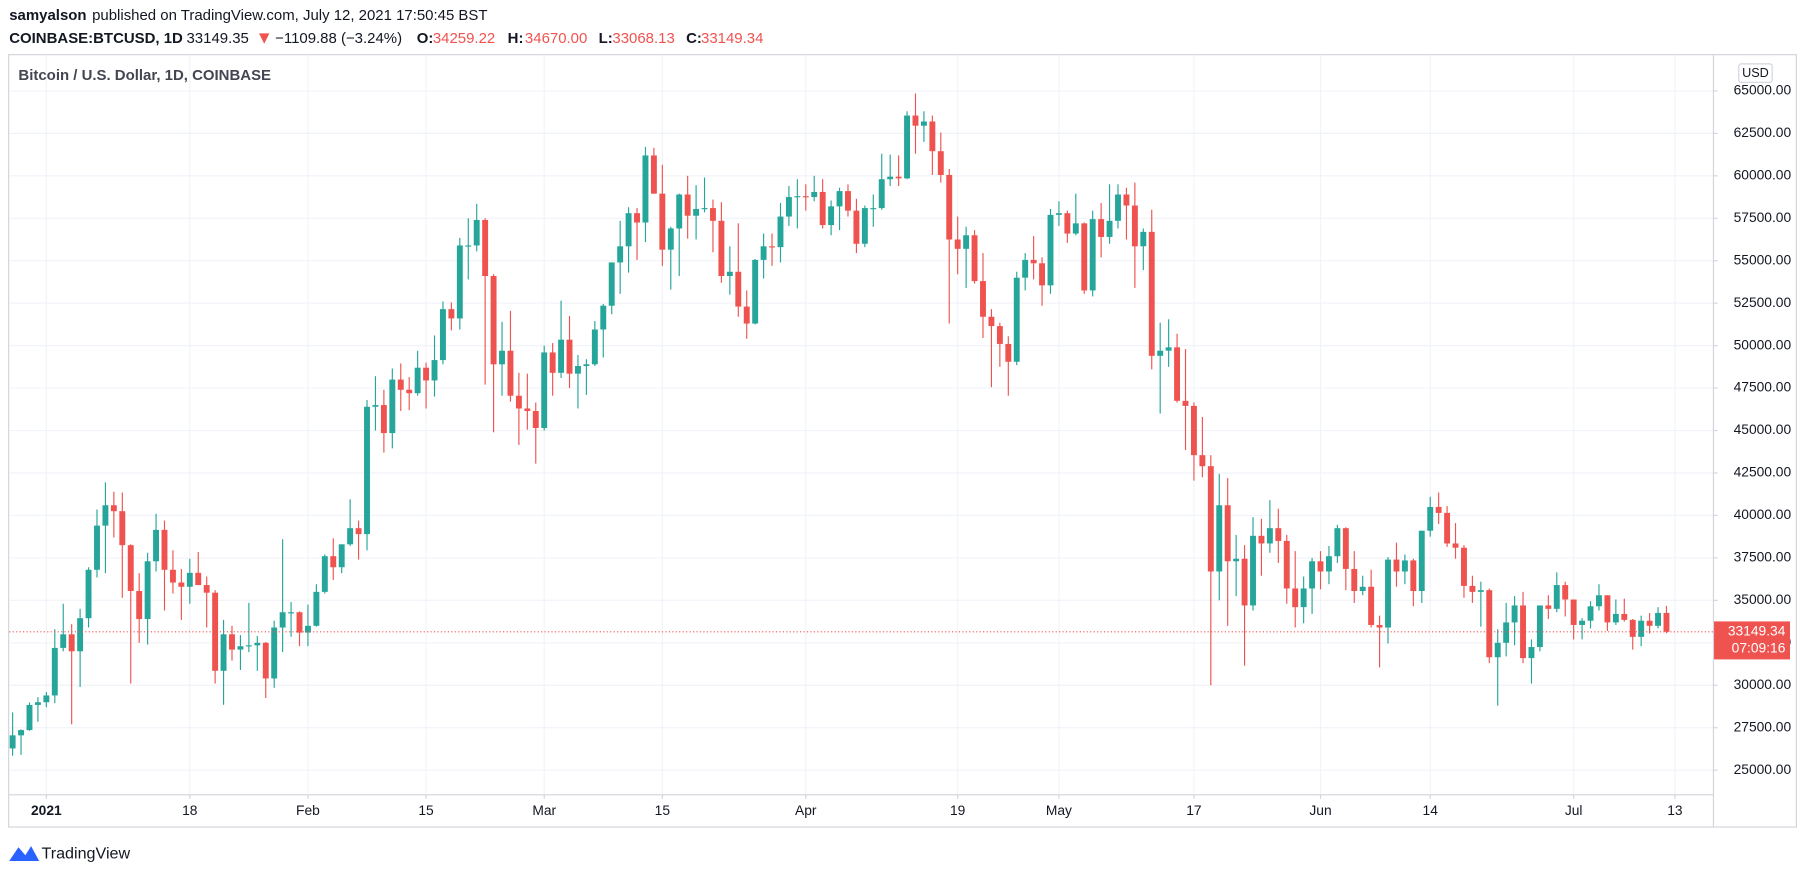  Describe the element at coordinates (1763, 387) in the screenshot. I see `y-tick-label: 47500.00` at that location.